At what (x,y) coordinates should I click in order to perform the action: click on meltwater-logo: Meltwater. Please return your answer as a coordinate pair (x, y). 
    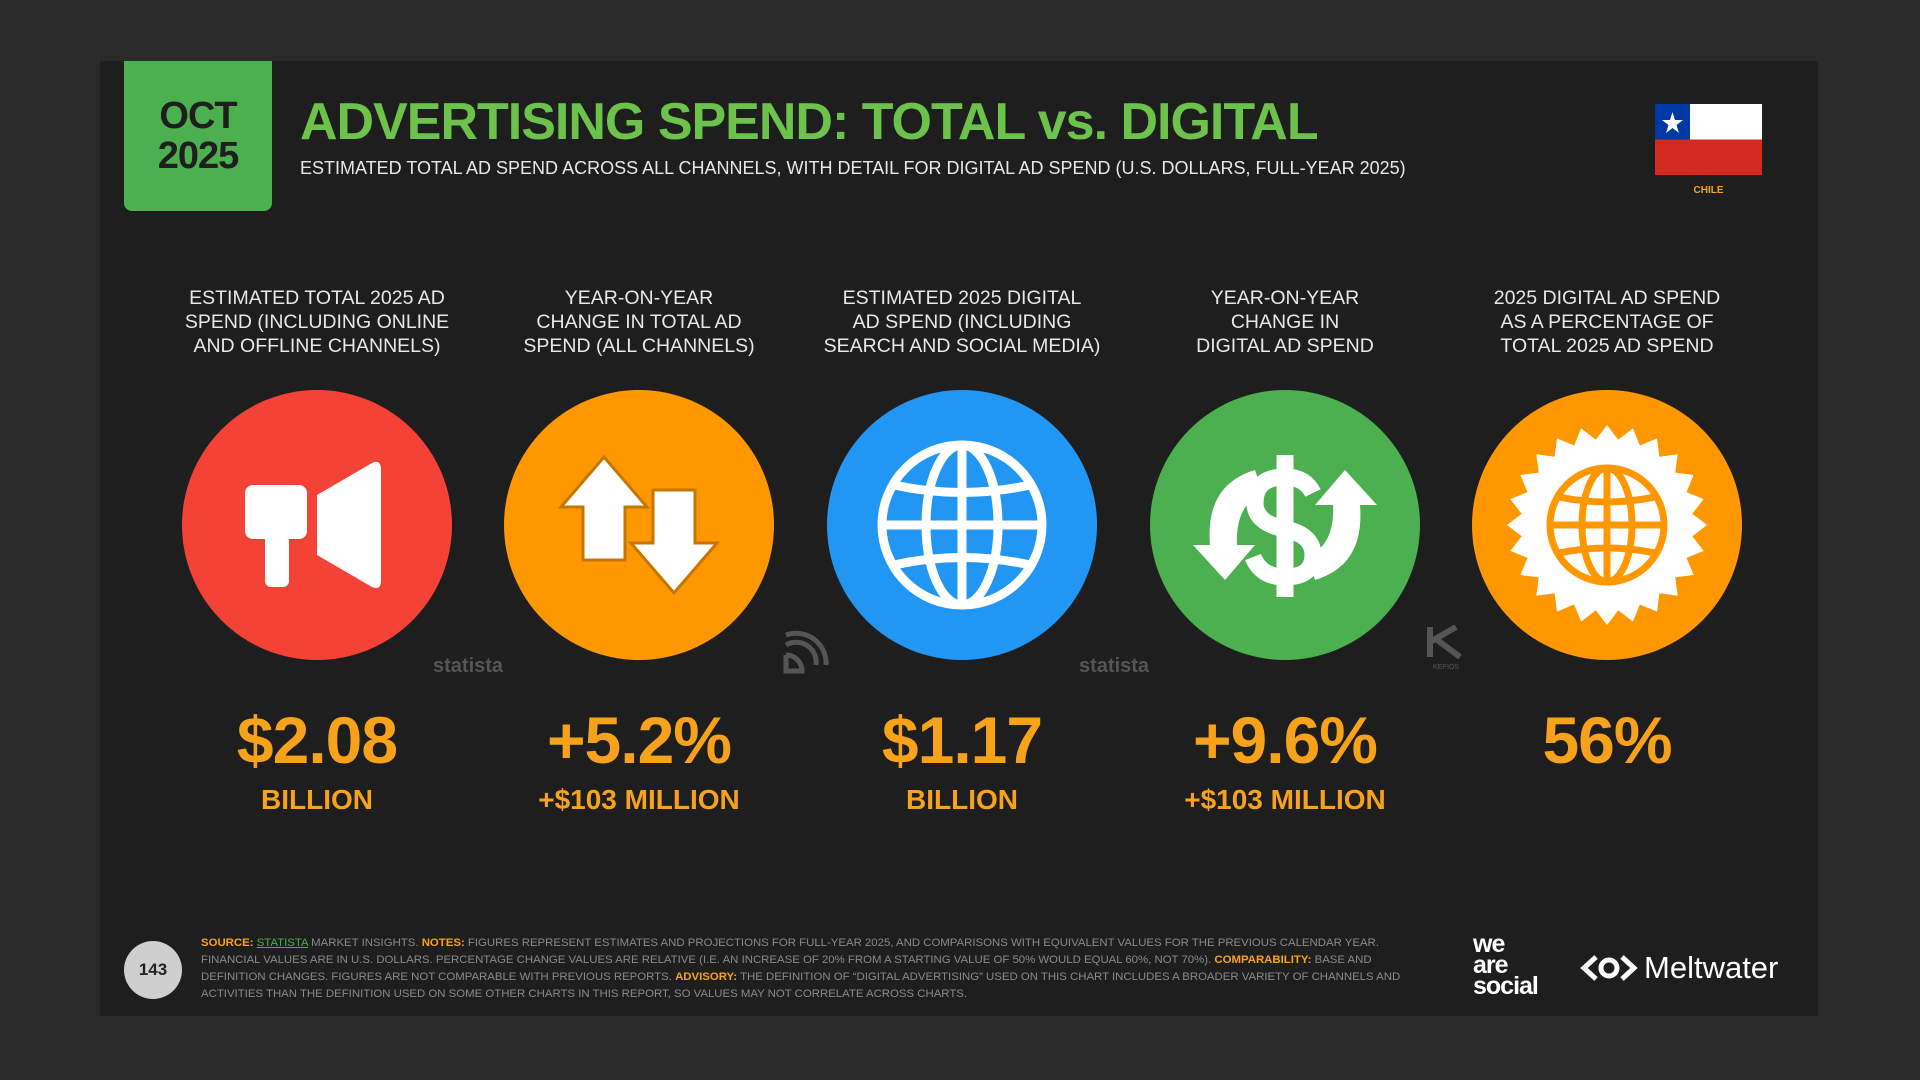
    Looking at the image, I should click on (1679, 968).